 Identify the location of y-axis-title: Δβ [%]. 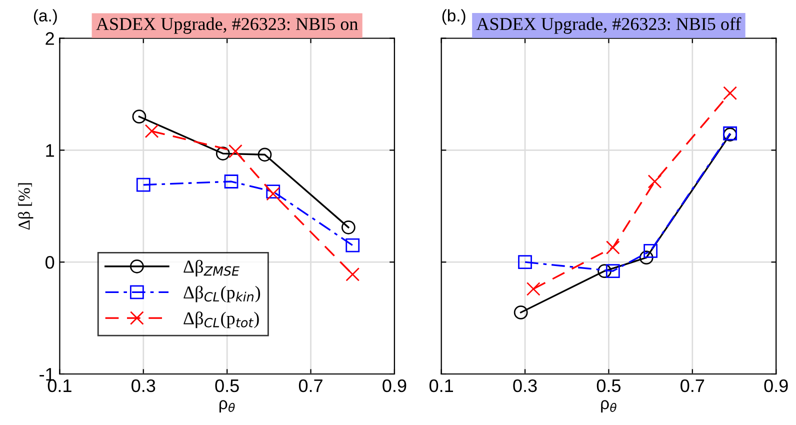
(26, 206).